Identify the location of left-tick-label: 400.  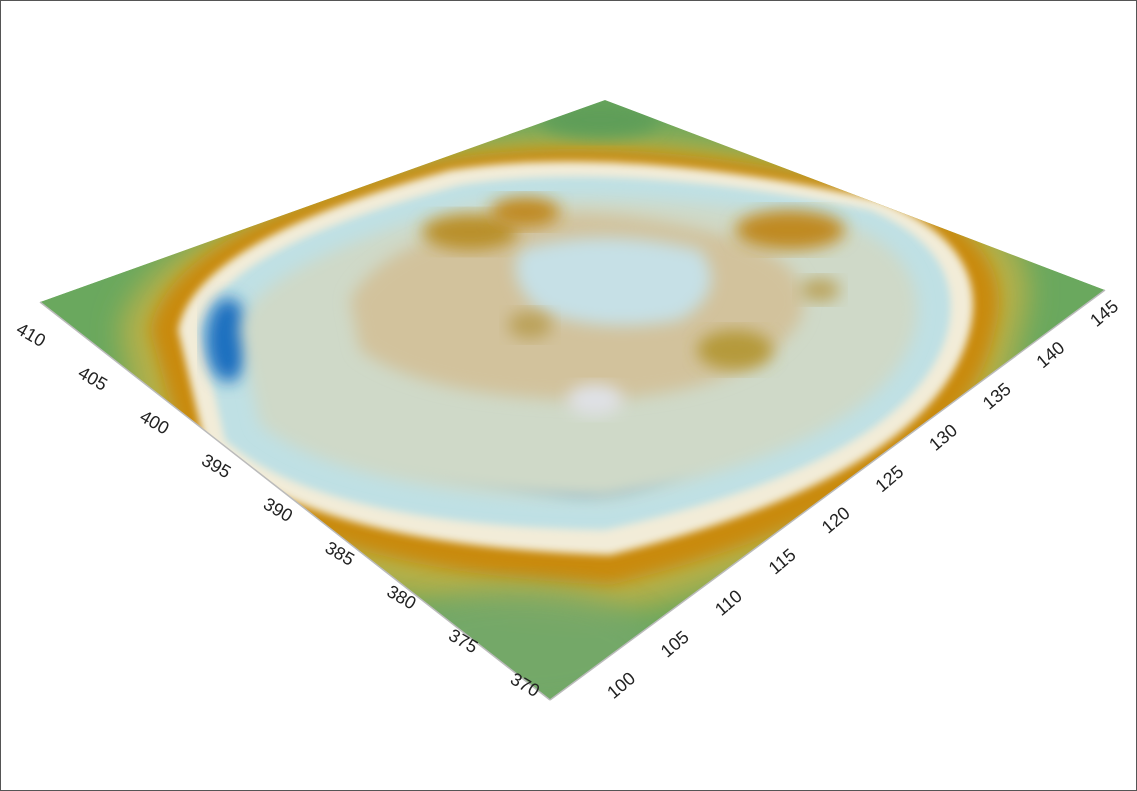
(154, 422).